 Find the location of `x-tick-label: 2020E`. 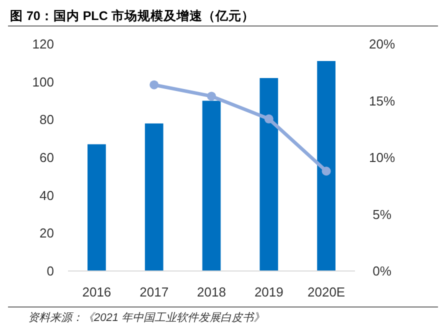

x-tick-label: 2020E is located at coordinates (327, 292).